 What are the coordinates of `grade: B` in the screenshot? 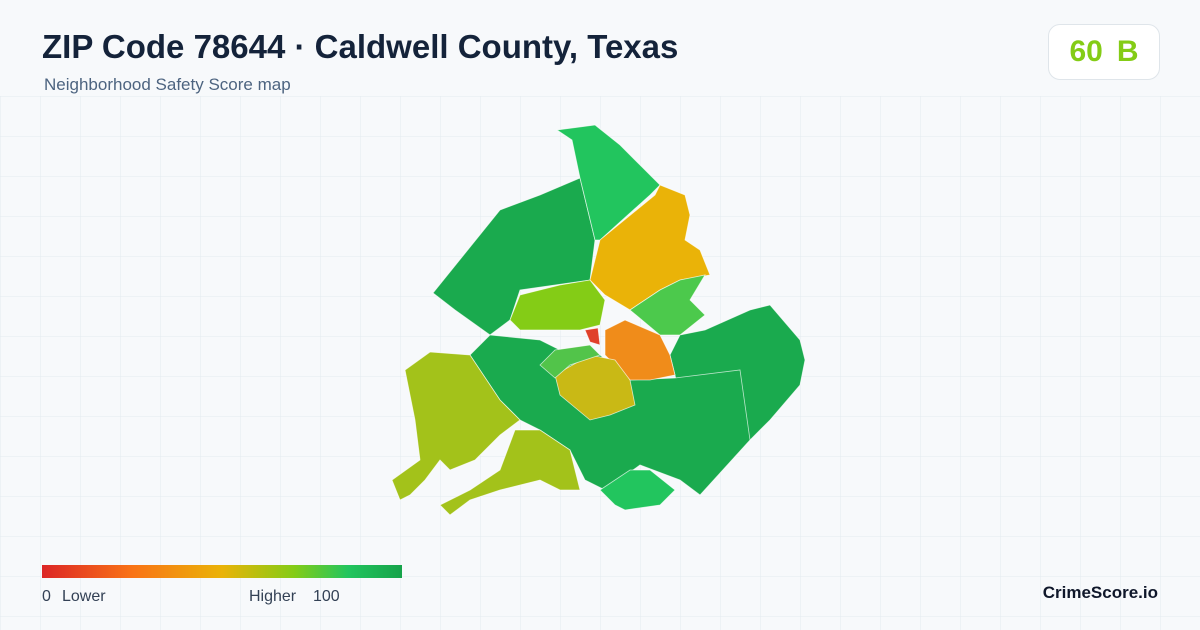 It's located at (1127, 51).